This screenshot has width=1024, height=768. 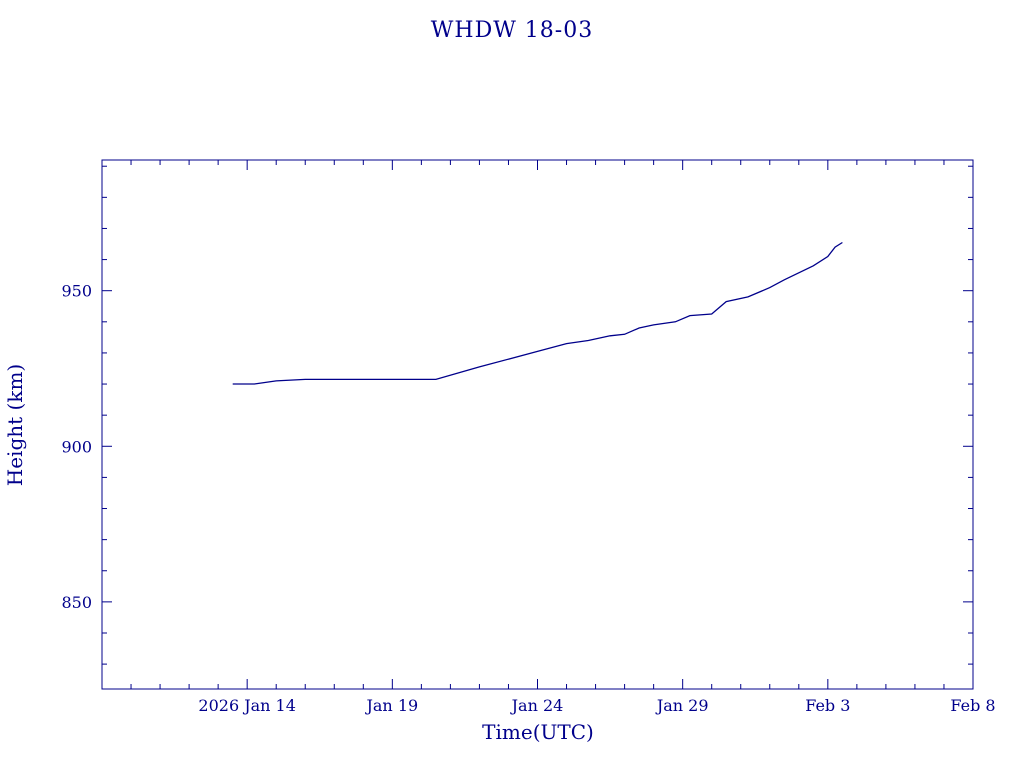 What do you see at coordinates (391, 705) in the screenshot?
I see `x-tick-label: Jan 19` at bounding box center [391, 705].